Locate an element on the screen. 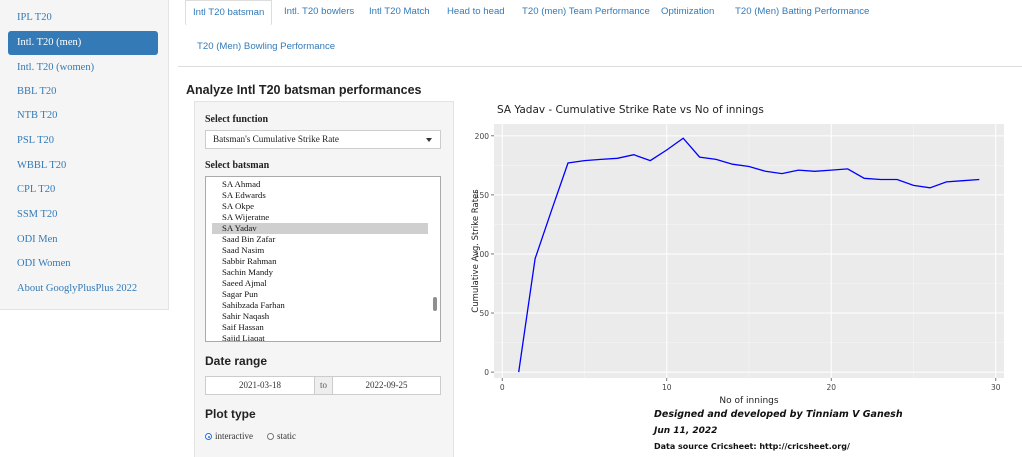 This screenshot has height=457, width=1022. page-heading: Analyze Intl T20 batsman performances is located at coordinates (304, 90).